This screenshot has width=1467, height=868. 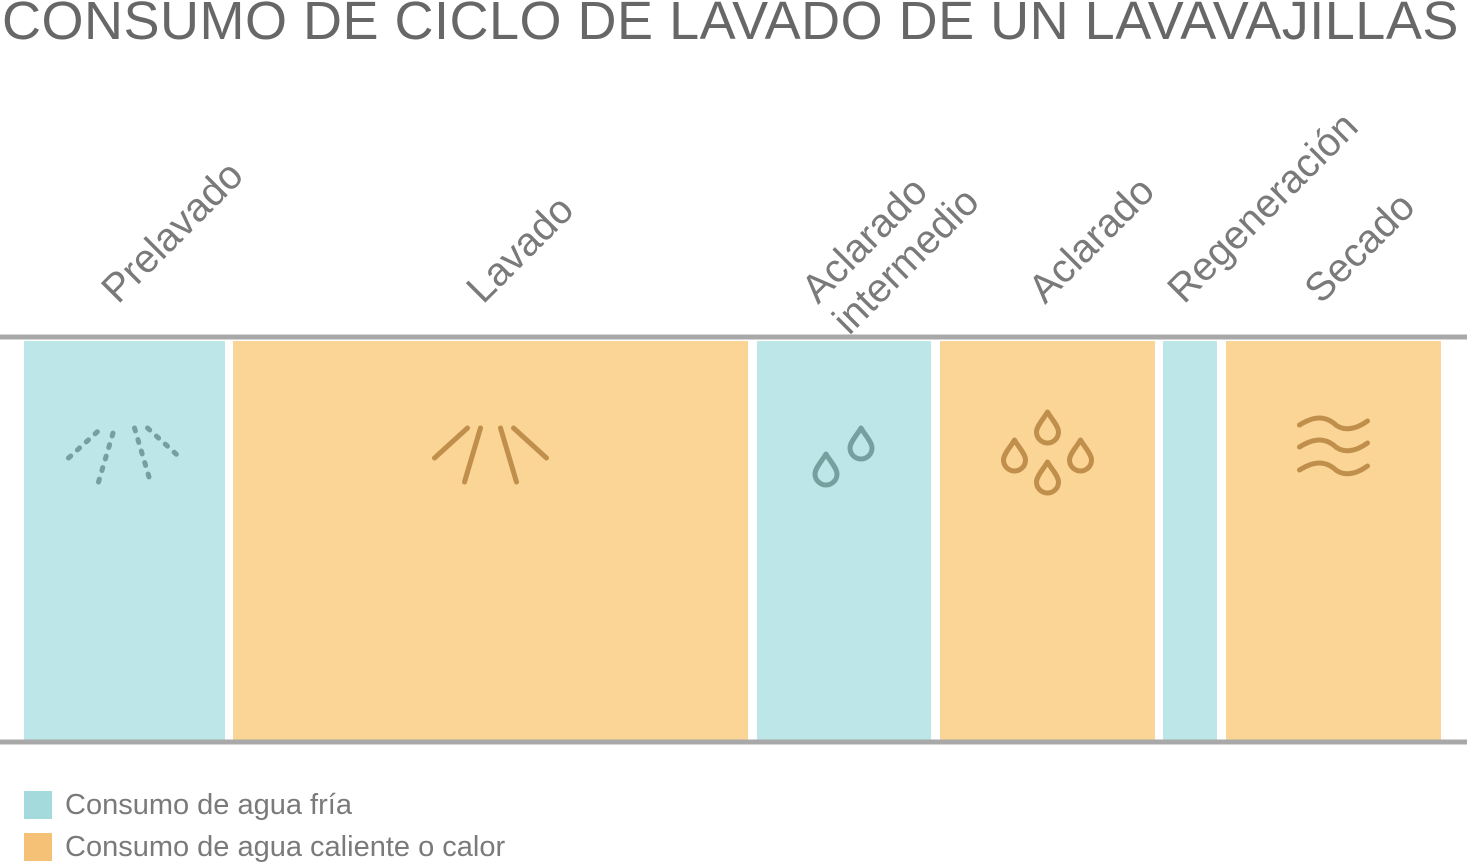 What do you see at coordinates (124, 540) in the screenshot?
I see `stage-band-prelavado` at bounding box center [124, 540].